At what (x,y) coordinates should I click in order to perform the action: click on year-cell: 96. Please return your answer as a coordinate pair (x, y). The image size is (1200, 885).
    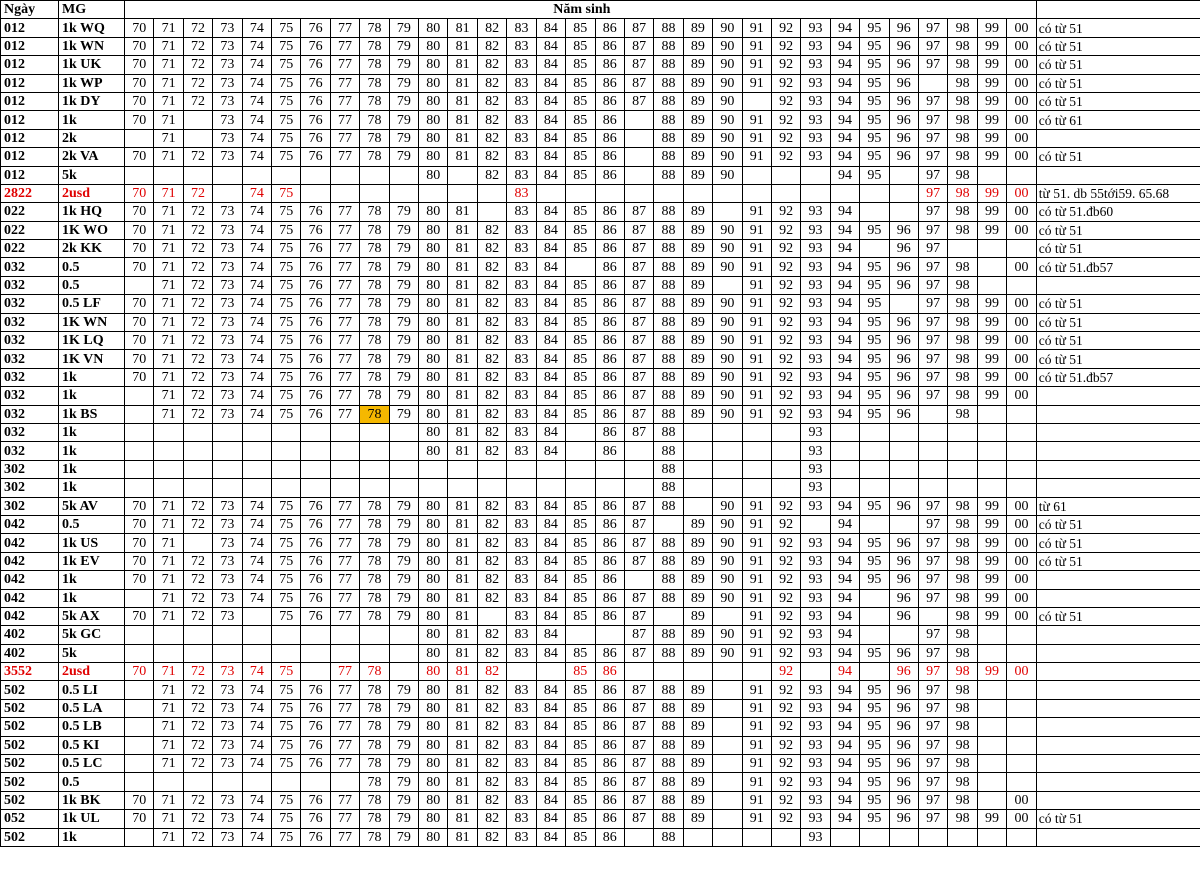
    Looking at the image, I should click on (903, 800).